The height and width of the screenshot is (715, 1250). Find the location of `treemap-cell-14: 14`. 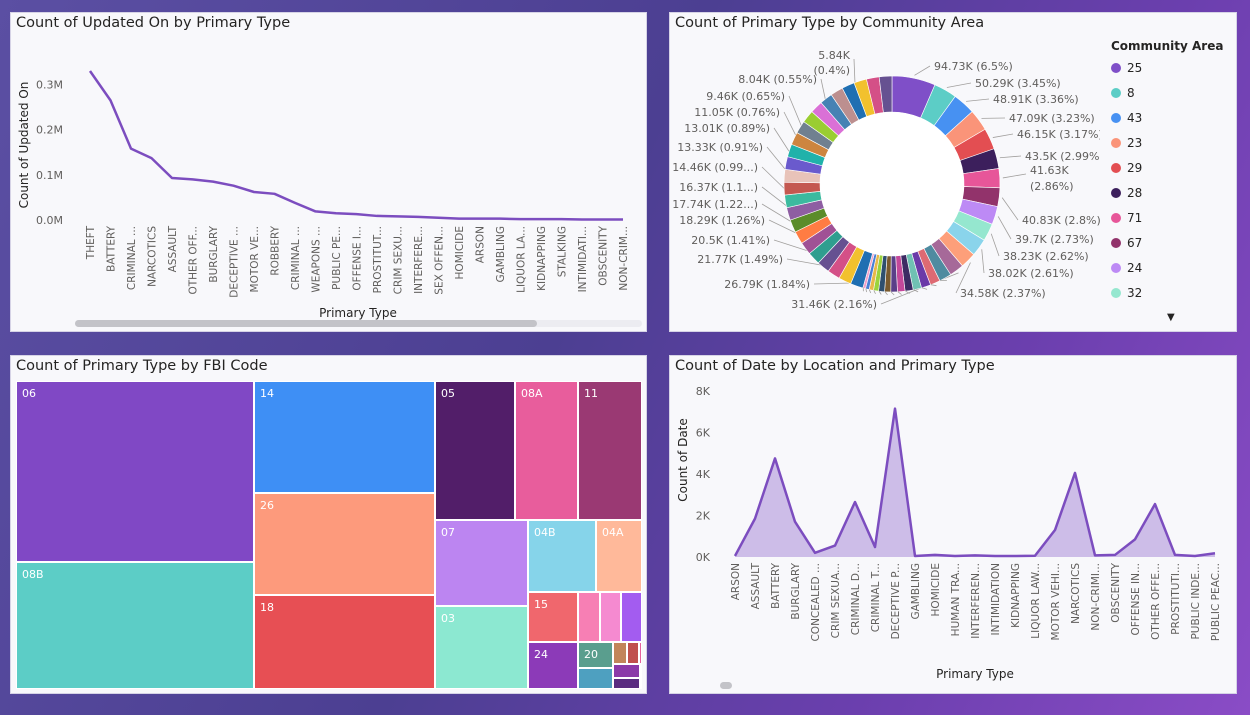

treemap-cell-14: 14 is located at coordinates (344, 437).